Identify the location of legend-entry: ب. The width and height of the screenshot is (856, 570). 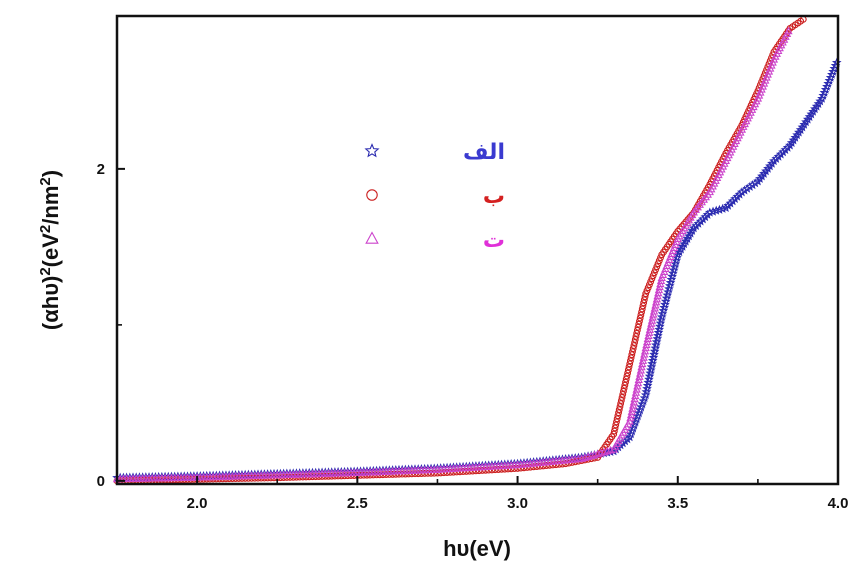
(435, 196).